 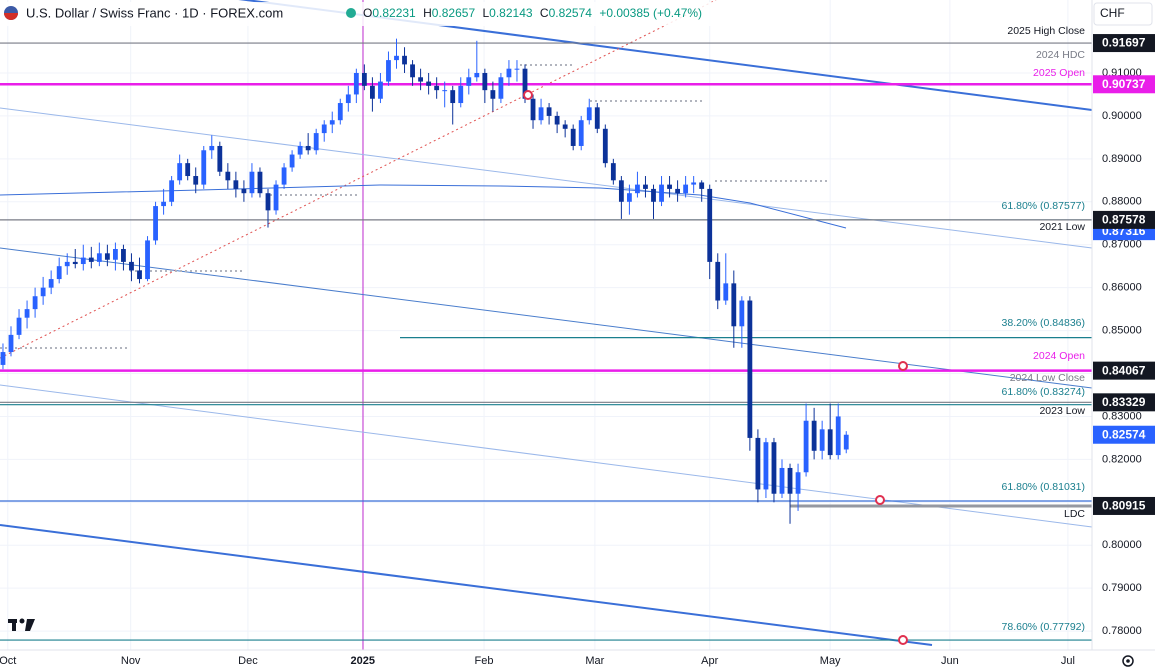 What do you see at coordinates (1112, 13) in the screenshot?
I see `currency: CHF` at bounding box center [1112, 13].